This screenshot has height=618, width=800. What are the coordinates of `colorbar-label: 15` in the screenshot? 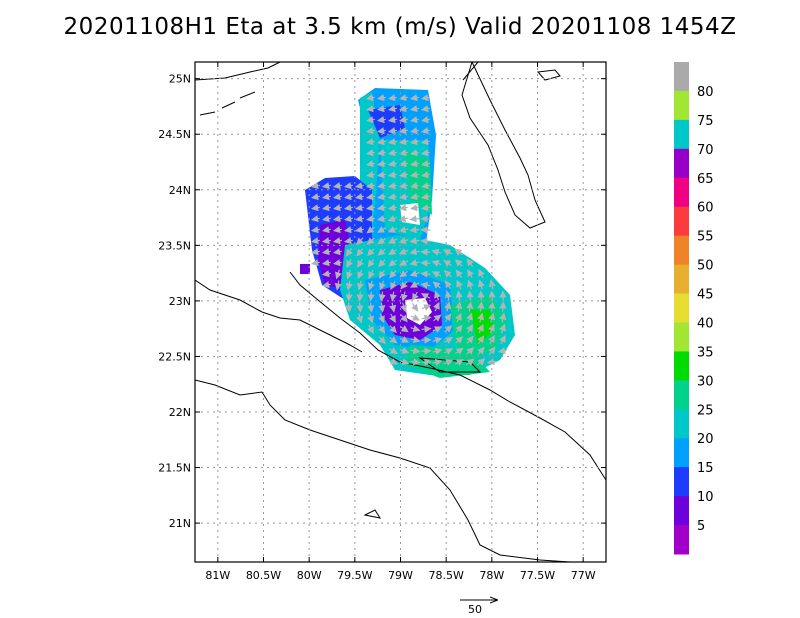 It's located at (705, 468).